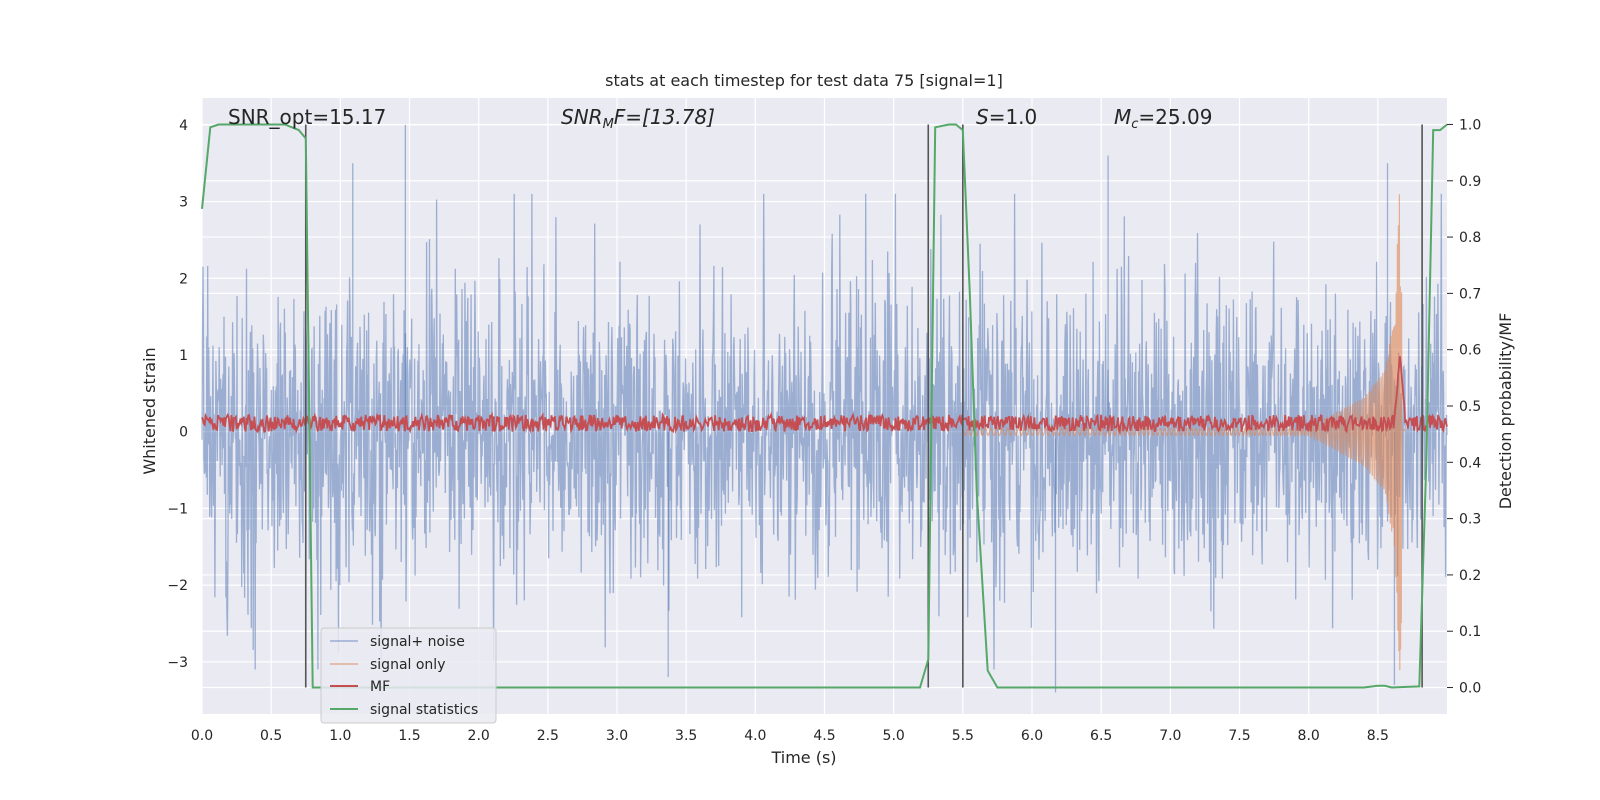 This screenshot has height=800, width=1600. I want to click on x-axis-label: Time (s), so click(803, 757).